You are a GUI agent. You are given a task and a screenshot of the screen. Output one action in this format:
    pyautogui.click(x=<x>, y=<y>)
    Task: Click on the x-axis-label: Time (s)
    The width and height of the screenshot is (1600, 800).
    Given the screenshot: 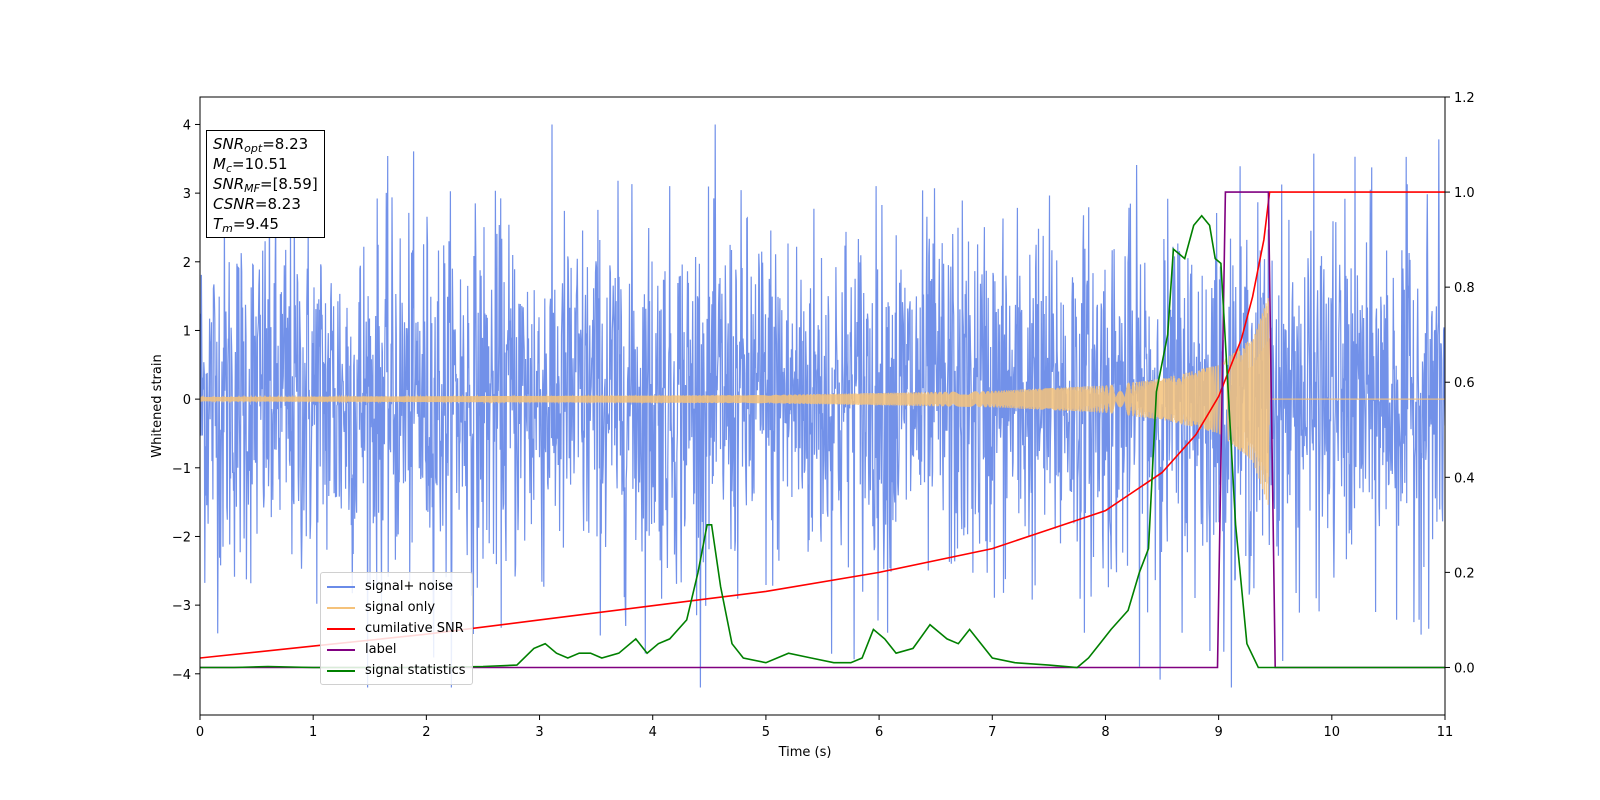 What is the action you would take?
    pyautogui.click(x=805, y=752)
    